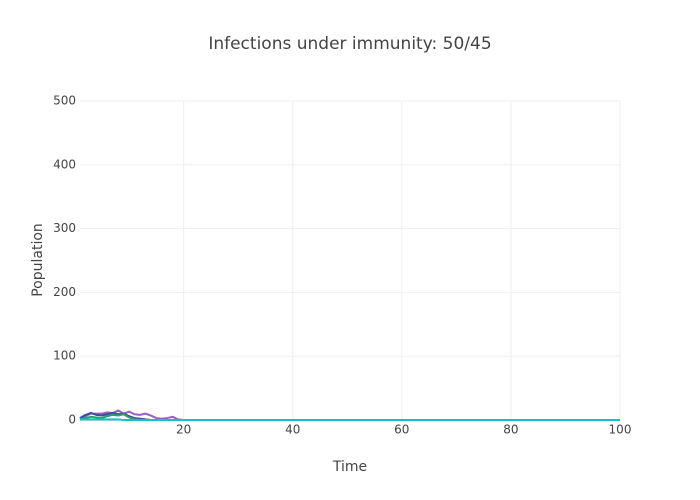 The width and height of the screenshot is (700, 500). Describe the element at coordinates (349, 467) in the screenshot. I see `x-axis-title: Time` at that location.